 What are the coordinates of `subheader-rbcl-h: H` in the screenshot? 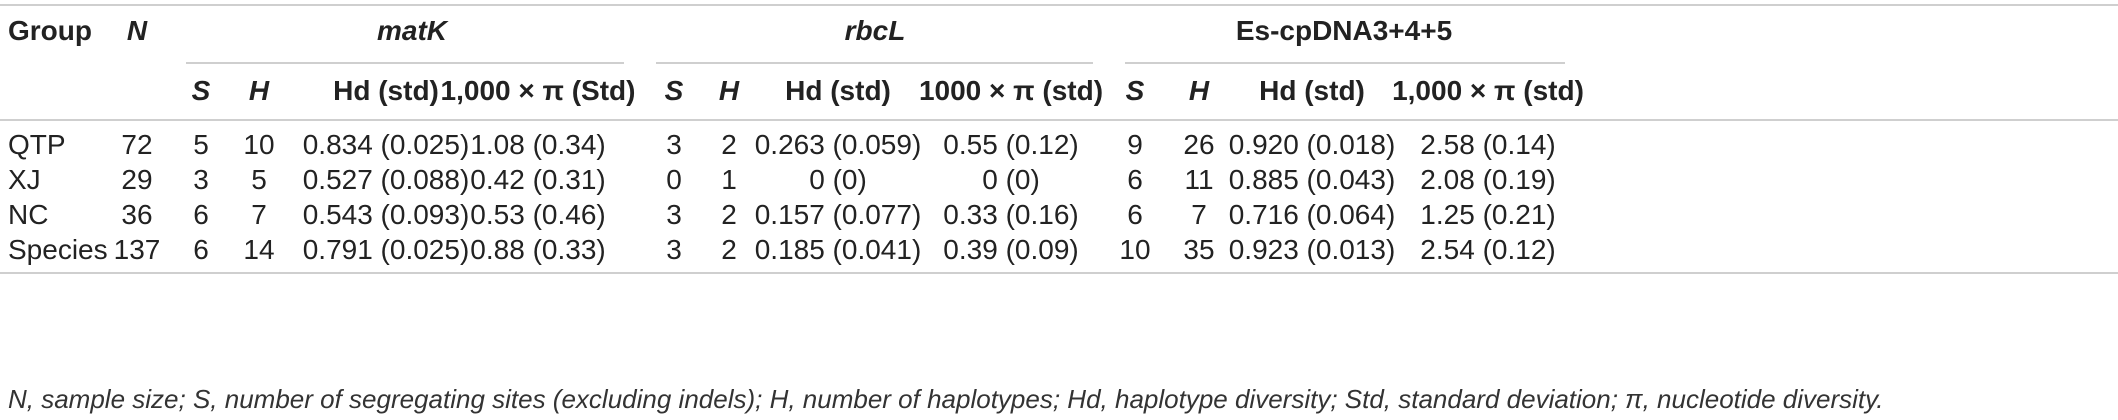 It's located at (729, 90).